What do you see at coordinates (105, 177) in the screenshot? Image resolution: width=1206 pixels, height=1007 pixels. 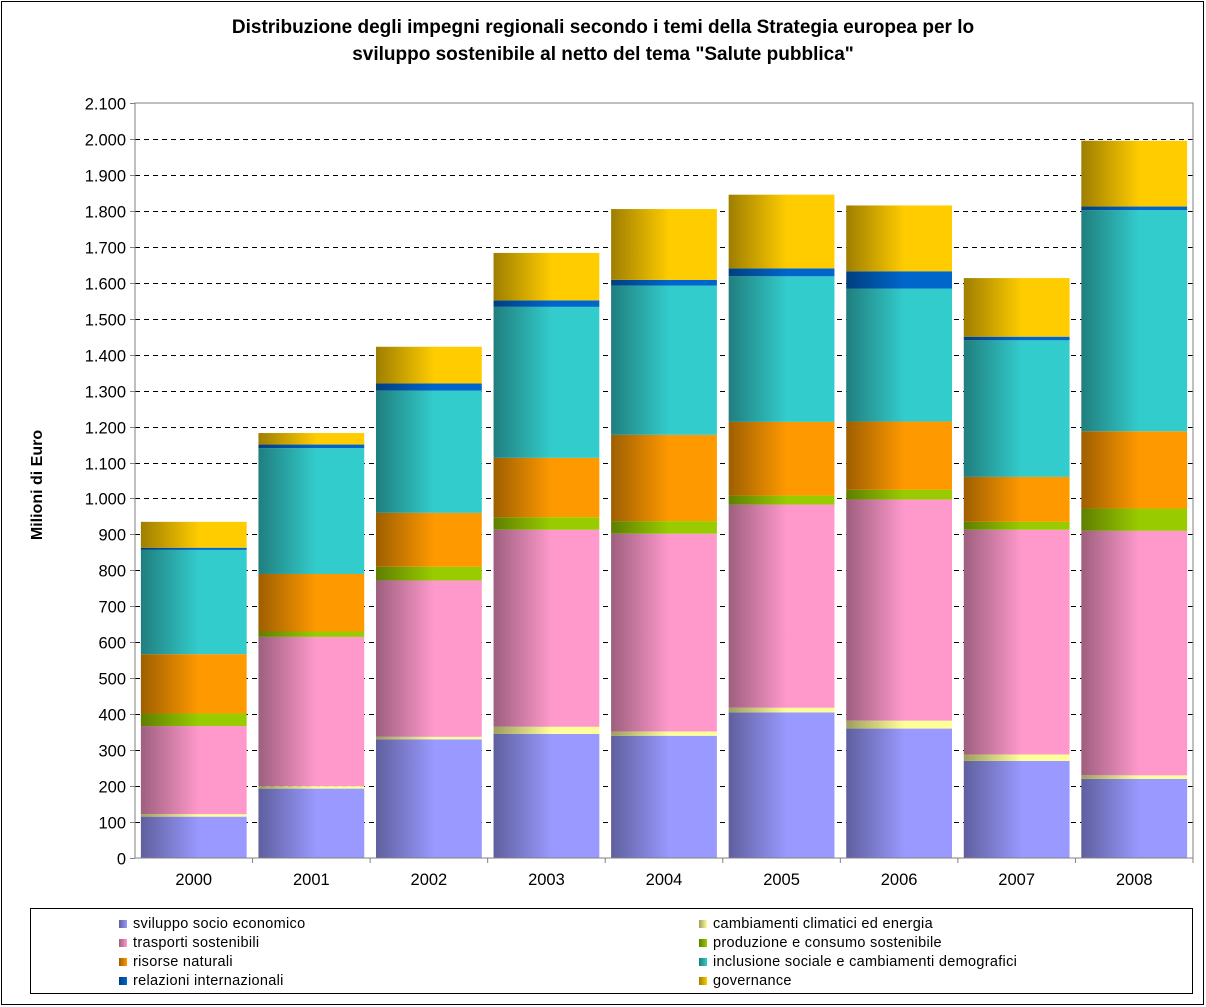 I see `y-tick-label: 1.900` at bounding box center [105, 177].